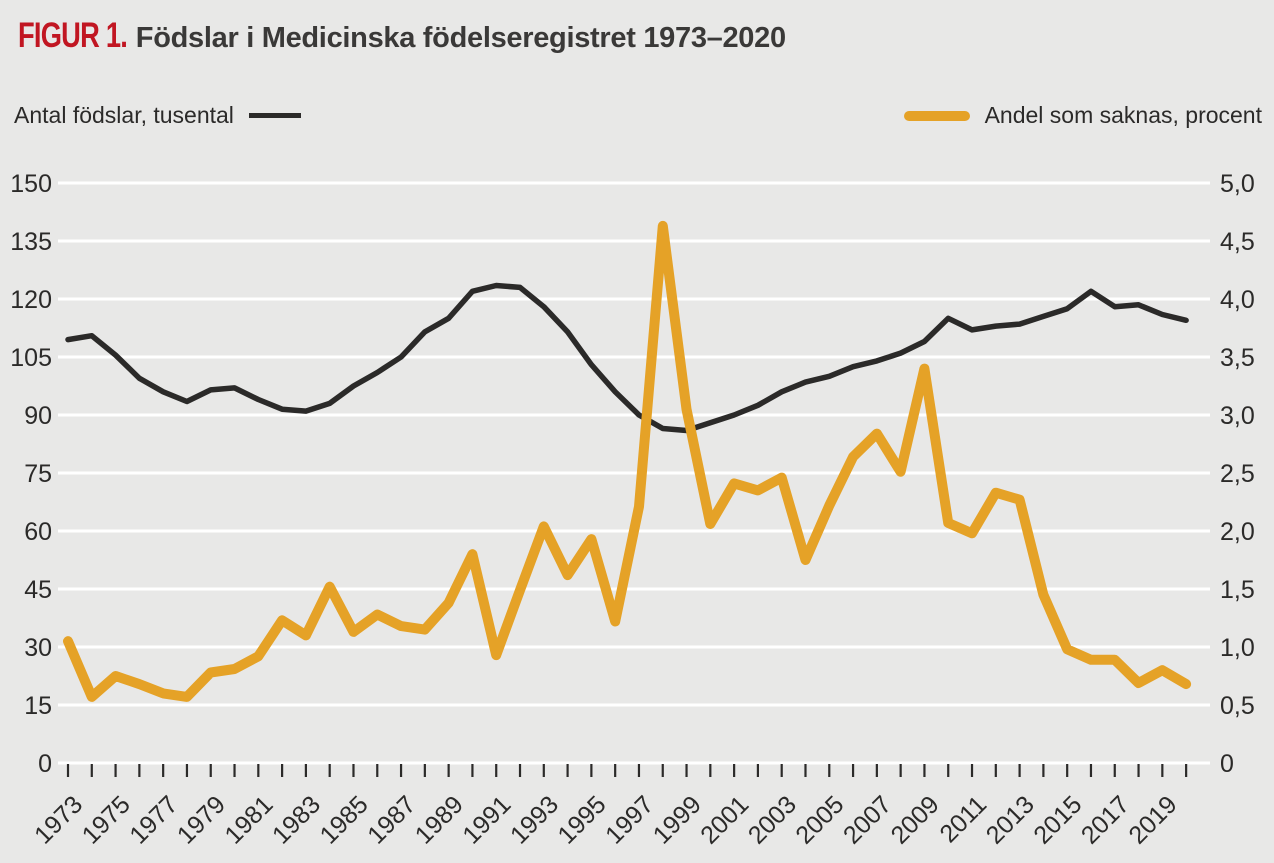 The width and height of the screenshot is (1274, 863). I want to click on x-axis-label: 2005, so click(819, 819).